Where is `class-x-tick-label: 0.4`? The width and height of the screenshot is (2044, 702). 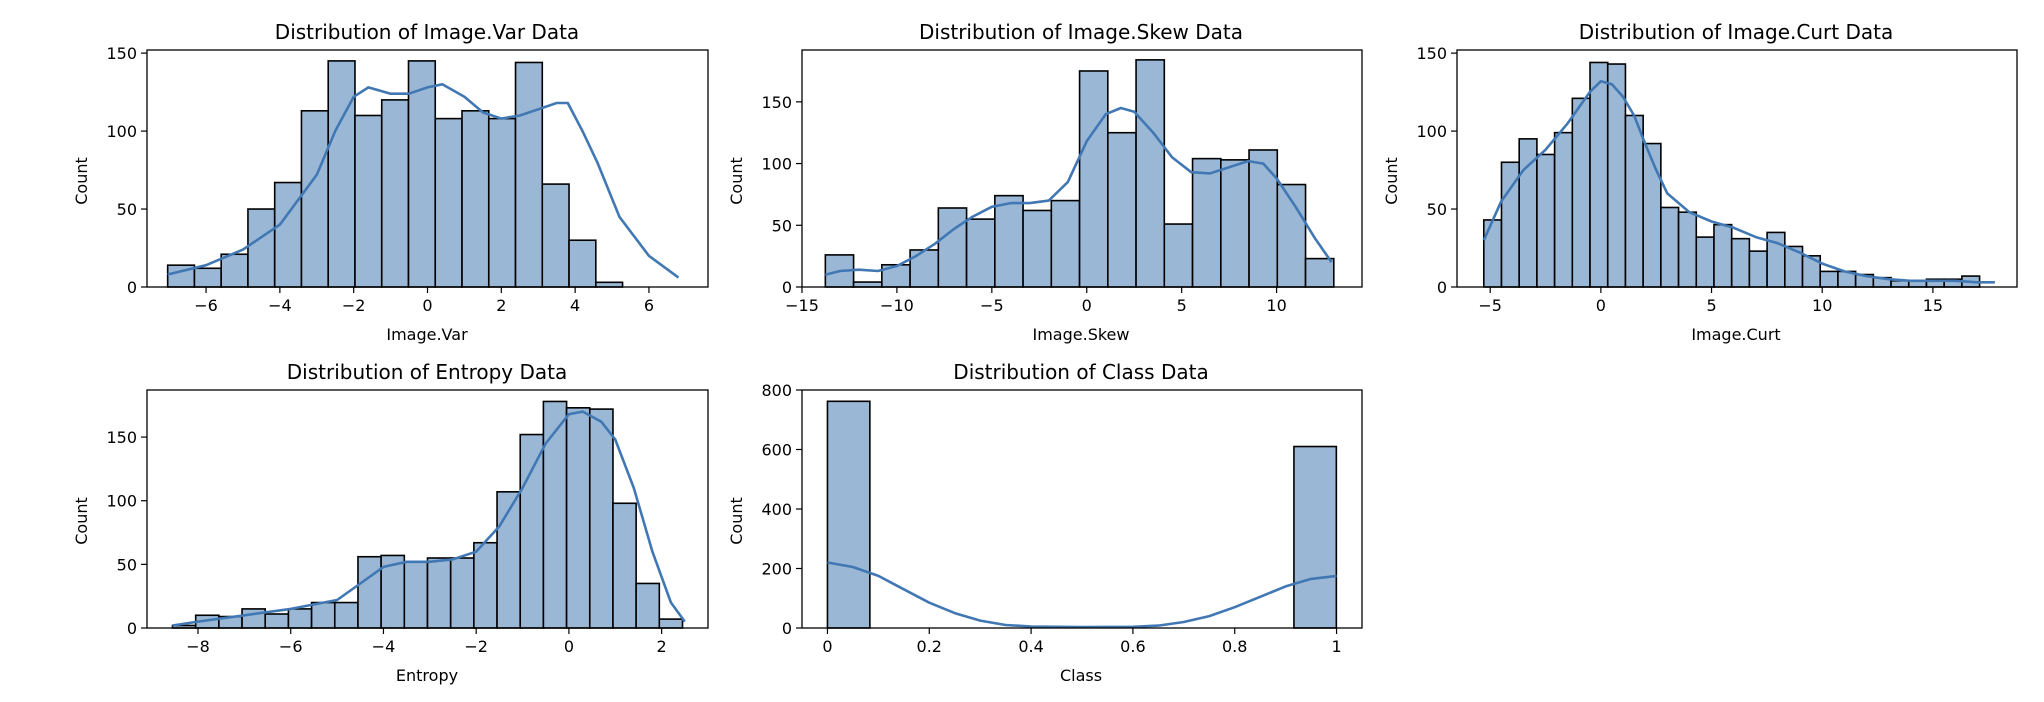
class-x-tick-label: 0.4 is located at coordinates (1030, 646).